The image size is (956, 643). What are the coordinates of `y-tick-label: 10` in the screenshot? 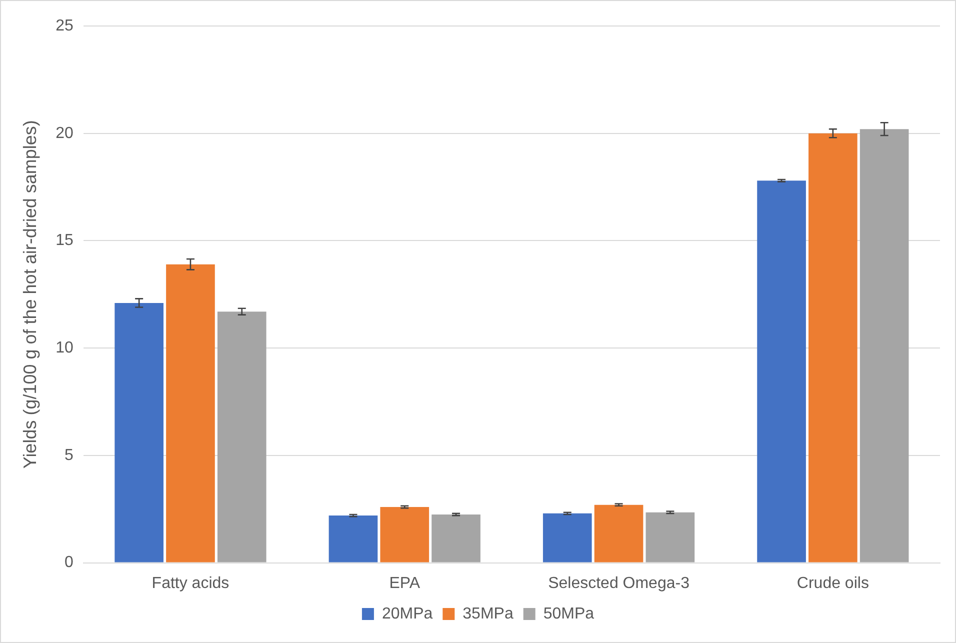 It's located at (65, 347).